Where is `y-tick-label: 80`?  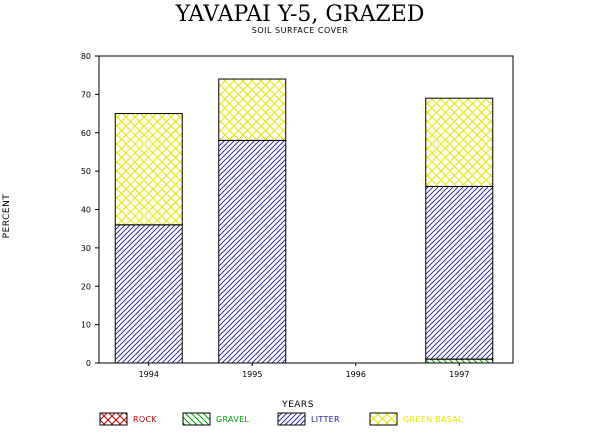 y-tick-label: 80 is located at coordinates (86, 56).